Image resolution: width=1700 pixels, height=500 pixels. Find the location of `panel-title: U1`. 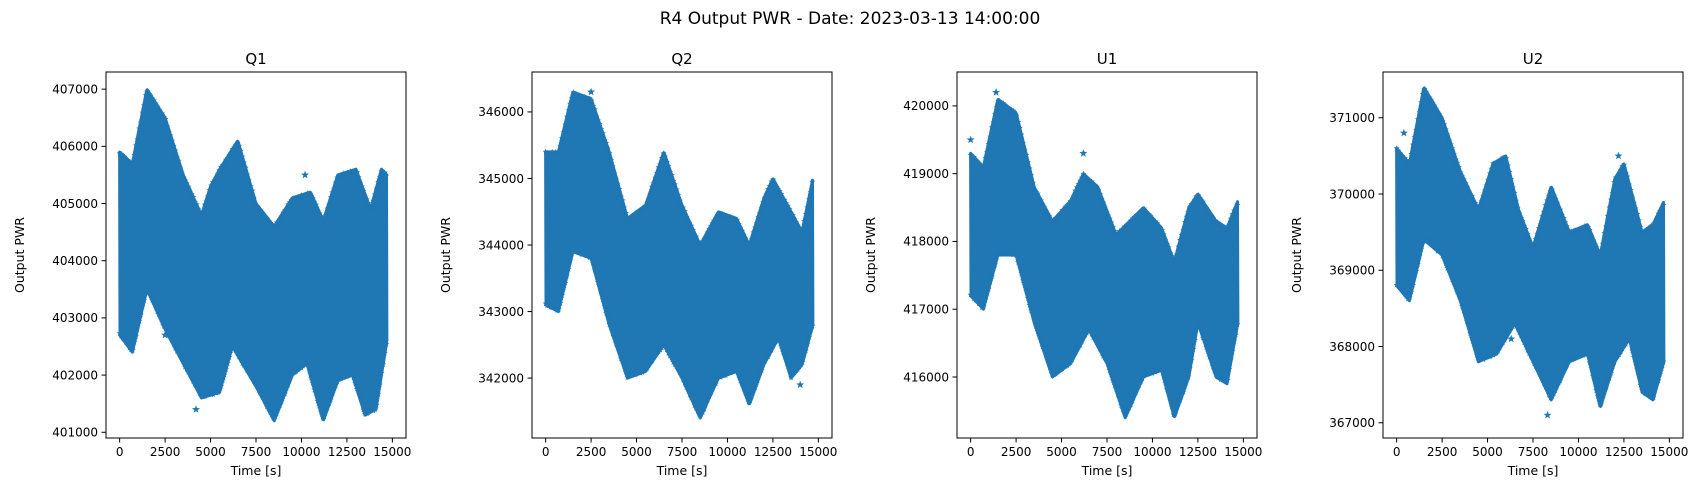

panel-title: U1 is located at coordinates (1107, 59).